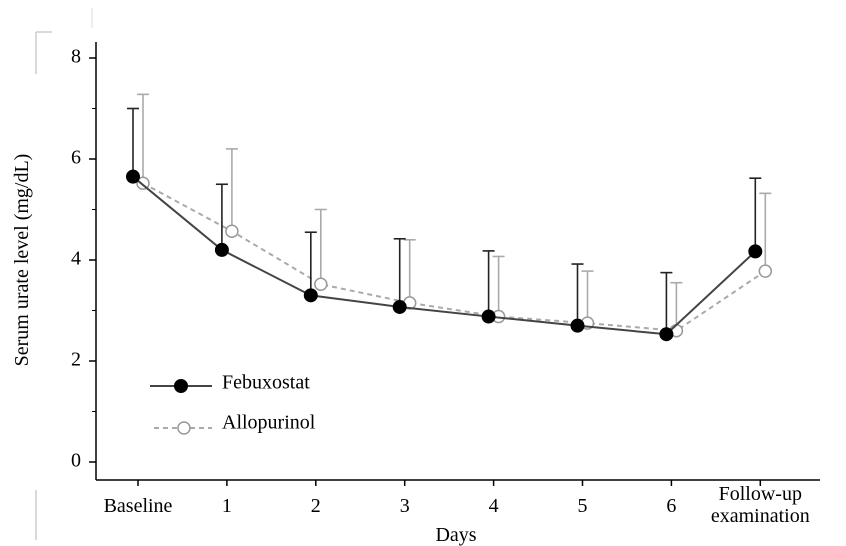 This screenshot has width=846, height=546. What do you see at coordinates (76, 259) in the screenshot?
I see `y-tick-label: 4` at bounding box center [76, 259].